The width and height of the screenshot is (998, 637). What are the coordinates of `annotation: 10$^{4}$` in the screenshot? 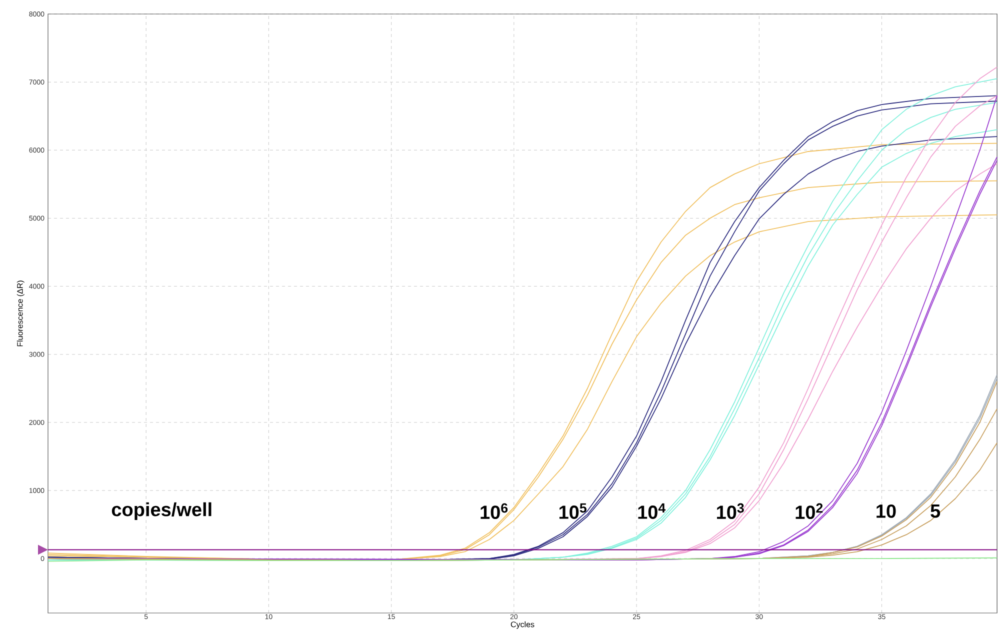 It's located at (652, 511).